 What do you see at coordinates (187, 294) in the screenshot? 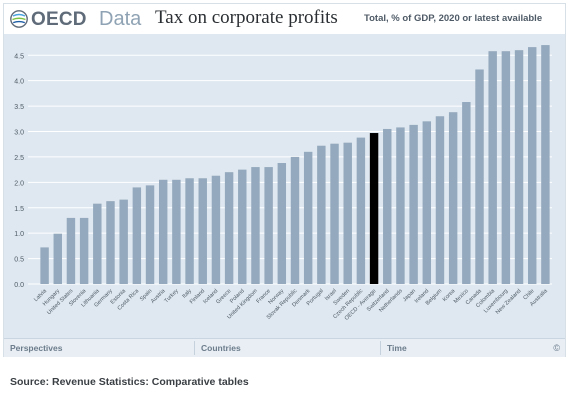
I see `x-tick-label: Italy` at bounding box center [187, 294].